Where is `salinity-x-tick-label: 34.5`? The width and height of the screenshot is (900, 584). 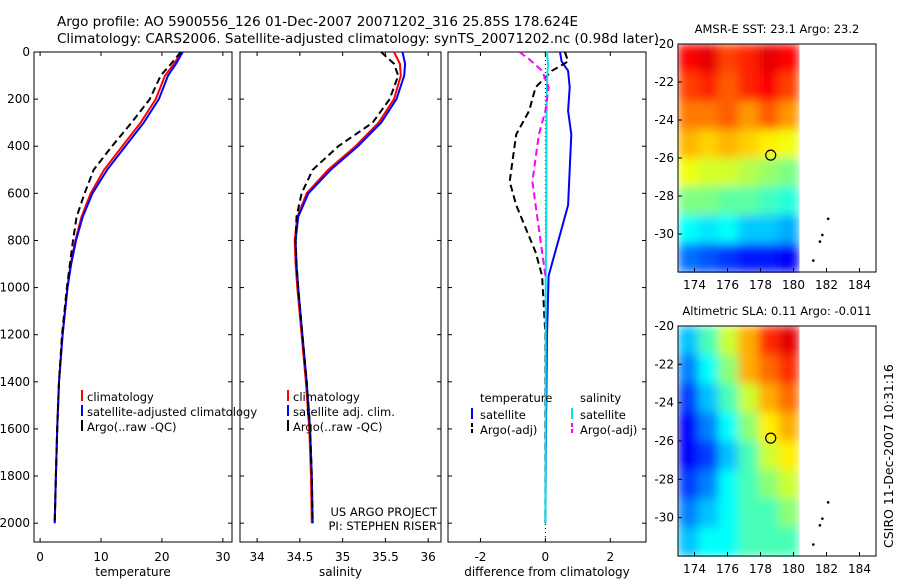 salinity-x-tick-label: 34.5 is located at coordinates (300, 557).